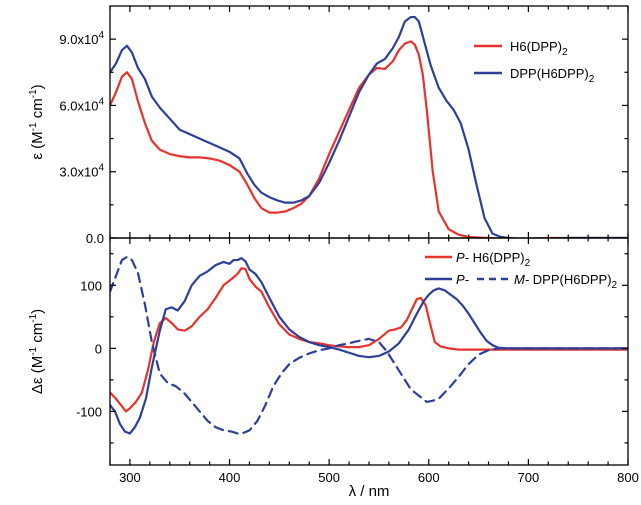  I want to click on y-tick-label-top-0: 0.0, so click(95, 238).